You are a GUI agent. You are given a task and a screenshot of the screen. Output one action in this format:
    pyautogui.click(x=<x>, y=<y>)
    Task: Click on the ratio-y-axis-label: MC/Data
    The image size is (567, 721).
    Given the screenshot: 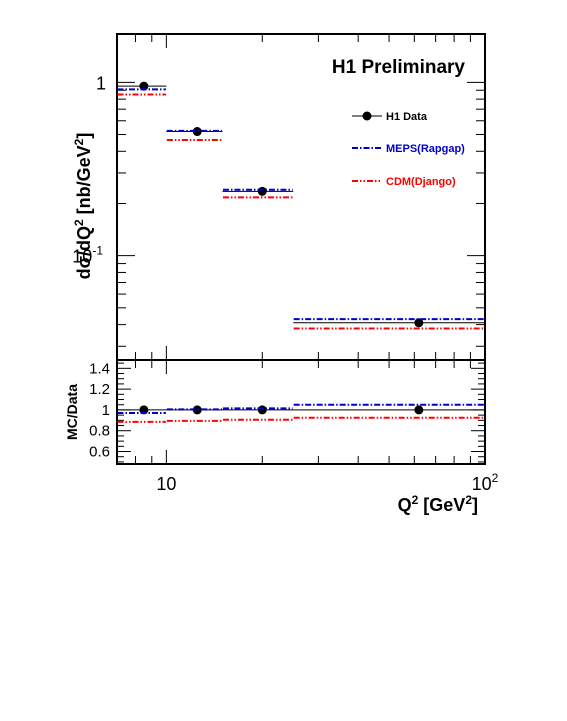 What is the action you would take?
    pyautogui.click(x=72, y=412)
    